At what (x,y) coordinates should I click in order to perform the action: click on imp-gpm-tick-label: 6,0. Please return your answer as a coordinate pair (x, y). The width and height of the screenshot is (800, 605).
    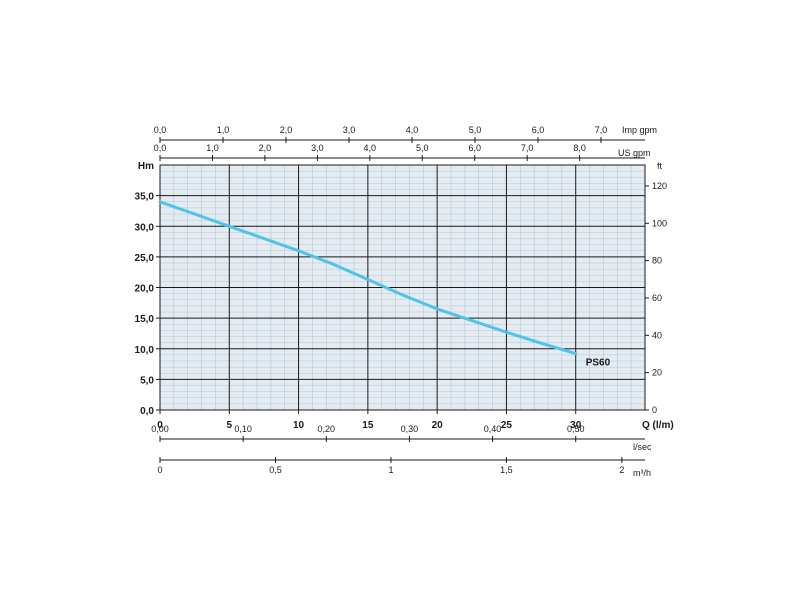
    Looking at the image, I should click on (538, 130).